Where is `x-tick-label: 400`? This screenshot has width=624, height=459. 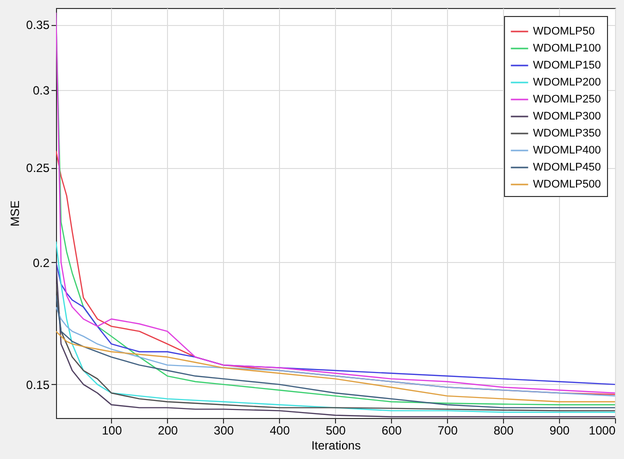 x-tick-label: 400 is located at coordinates (280, 431).